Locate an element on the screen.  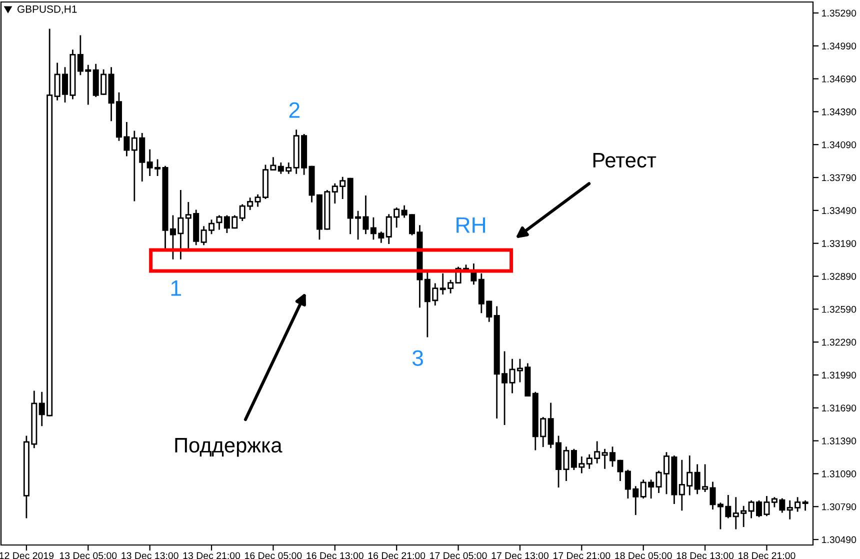
y-tick-label: 1.35290 is located at coordinates (839, 13).